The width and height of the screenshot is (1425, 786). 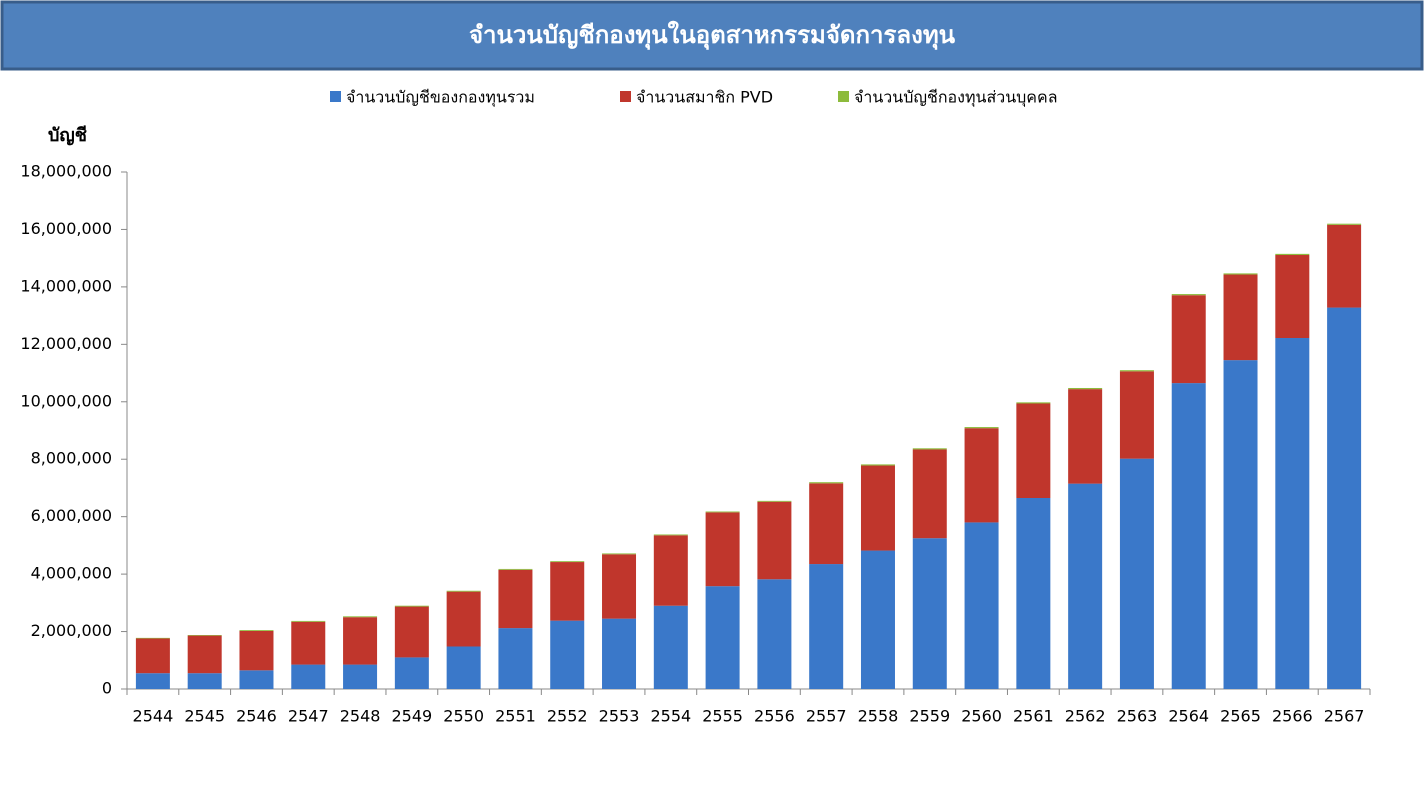 I want to click on legend-label: จำนวนสมาชิก PVD, so click(x=704, y=97).